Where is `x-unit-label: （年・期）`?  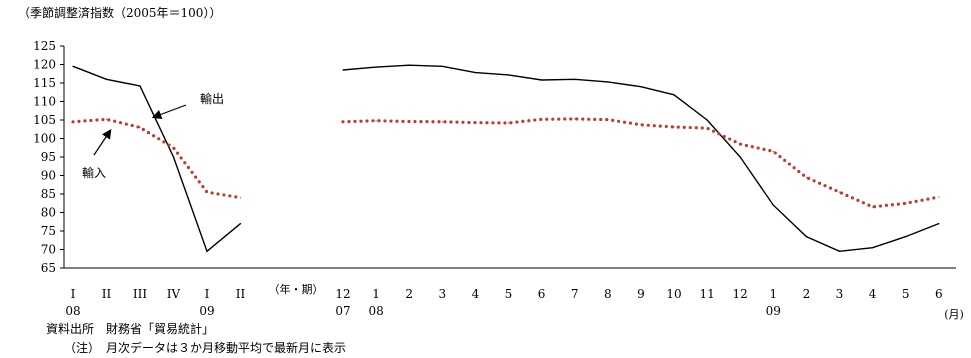
x-unit-label: （年・期） is located at coordinates (296, 289).